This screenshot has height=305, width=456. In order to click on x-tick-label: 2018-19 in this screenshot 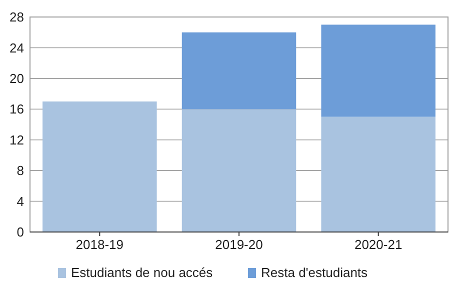, I will do `click(100, 244)`.